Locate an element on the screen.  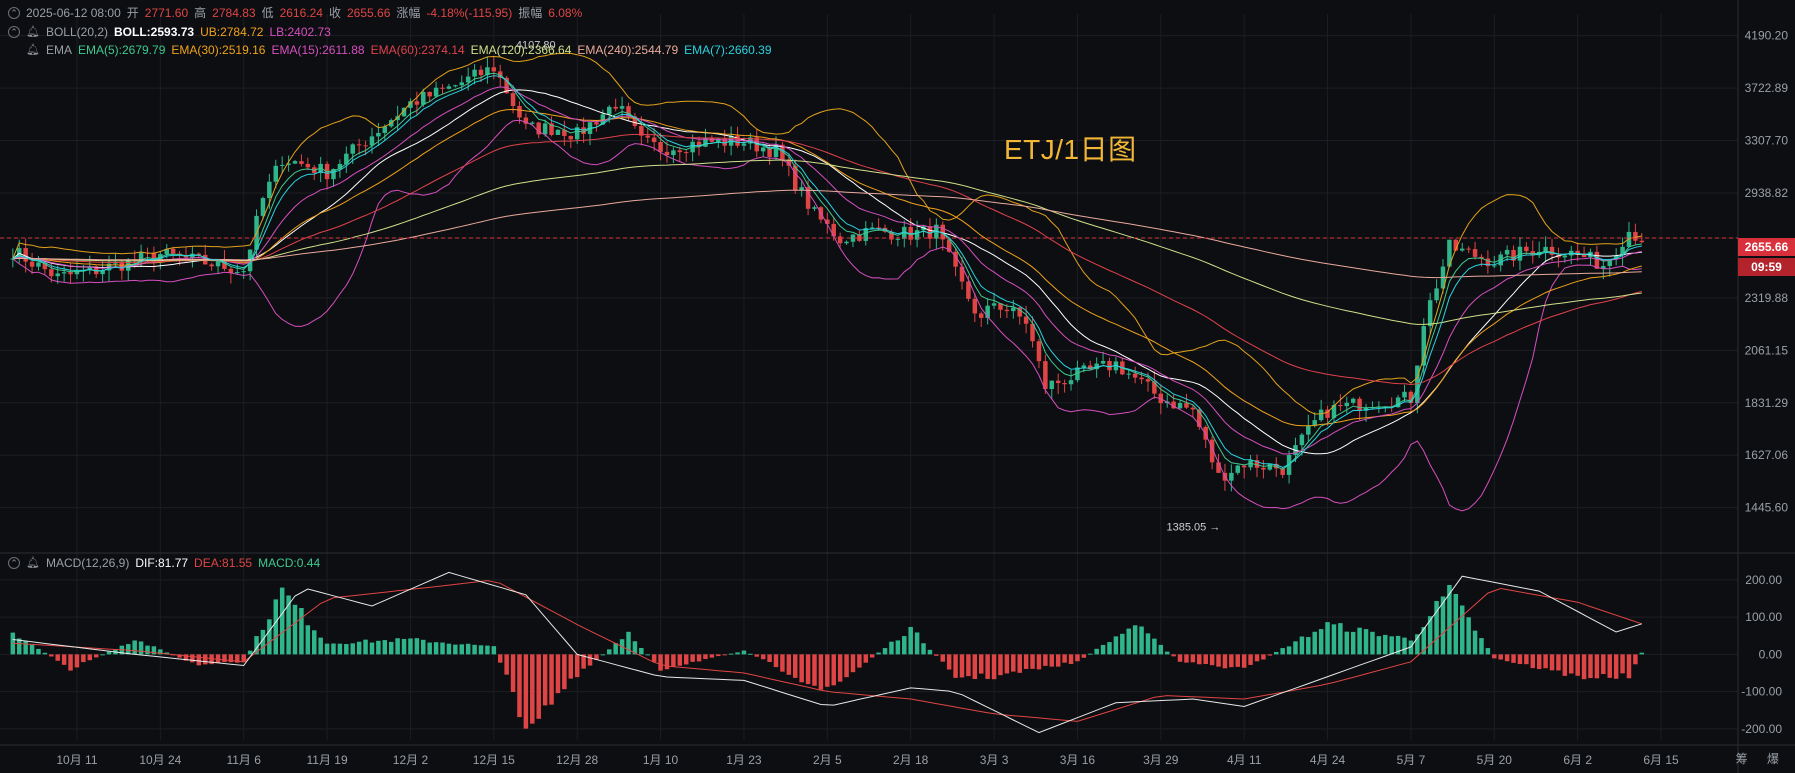
ema-120: EMA(120):2366.64 is located at coordinates (521, 50).